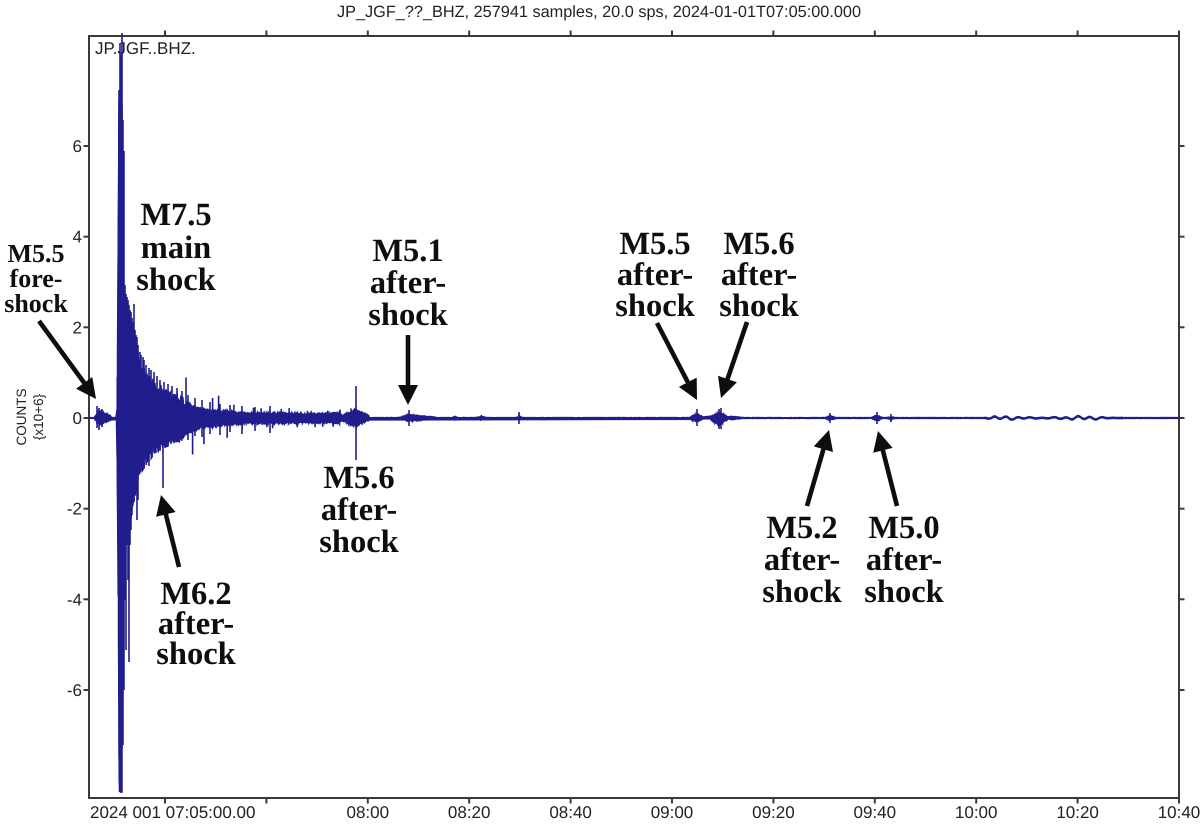 This screenshot has height=827, width=1200. I want to click on svg-text: 2, so click(77, 327).